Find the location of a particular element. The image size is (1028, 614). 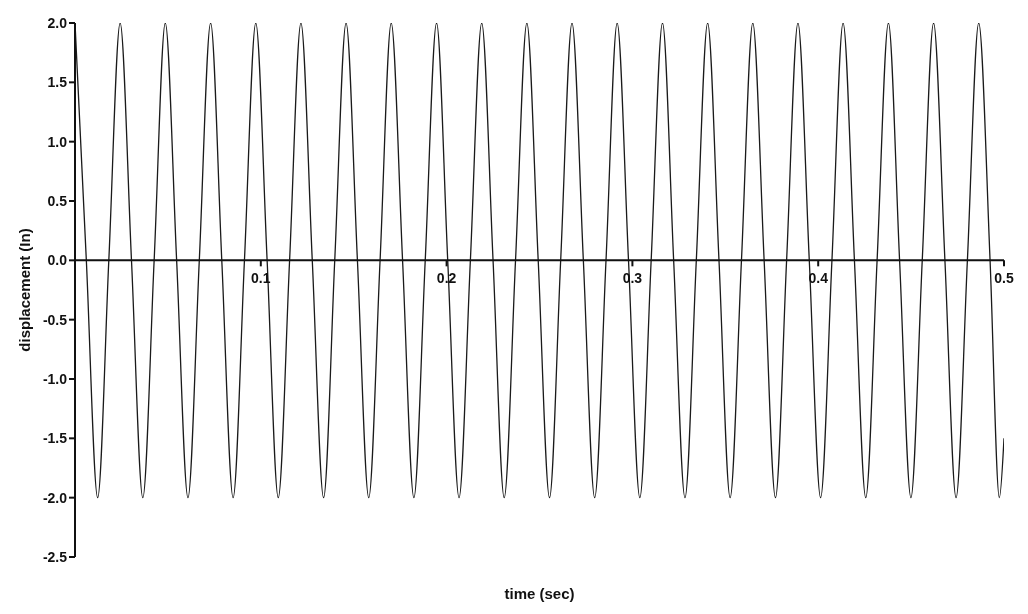

y-tick-label: 0.5 is located at coordinates (57, 200).